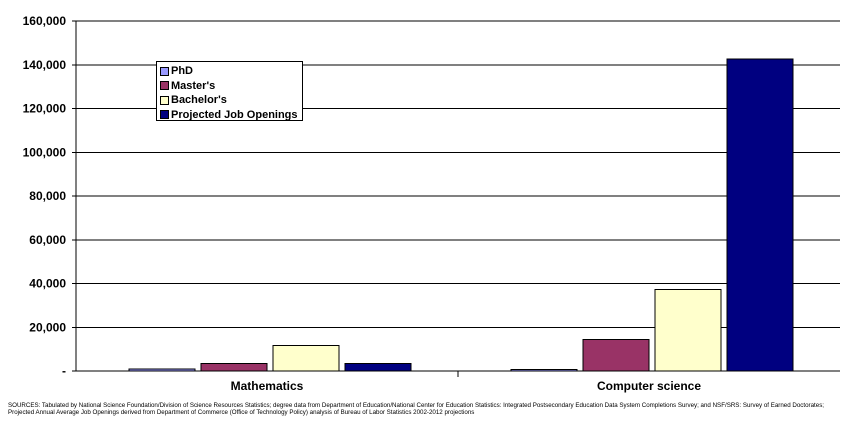  I want to click on legend-label: Projected Job Openings, so click(234, 114).